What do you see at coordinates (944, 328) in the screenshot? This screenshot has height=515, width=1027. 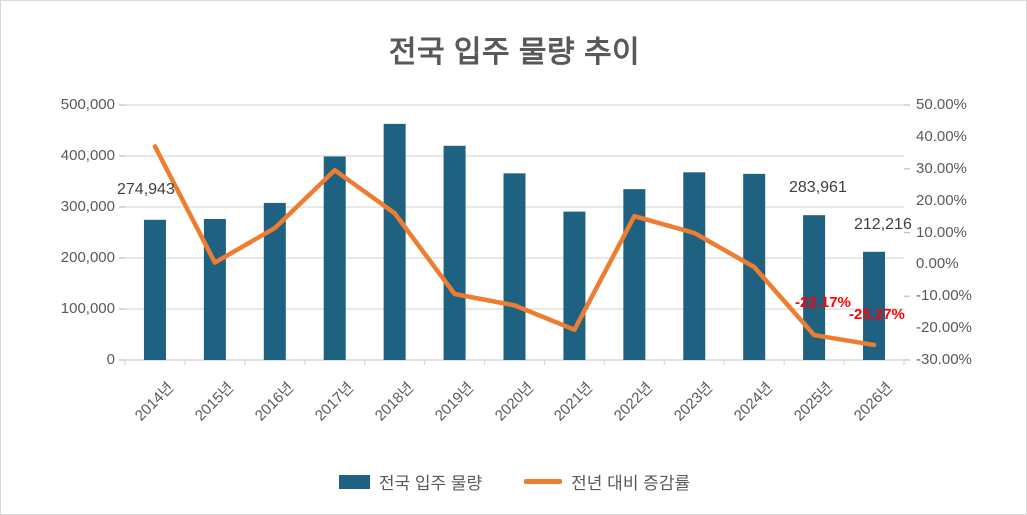 I see `right-axis-tick: -20.00%` at bounding box center [944, 328].